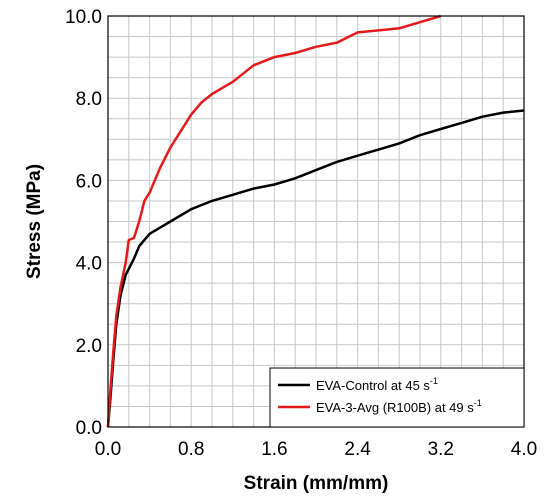  I want to click on x-tick-label: 0.0, so click(108, 449).